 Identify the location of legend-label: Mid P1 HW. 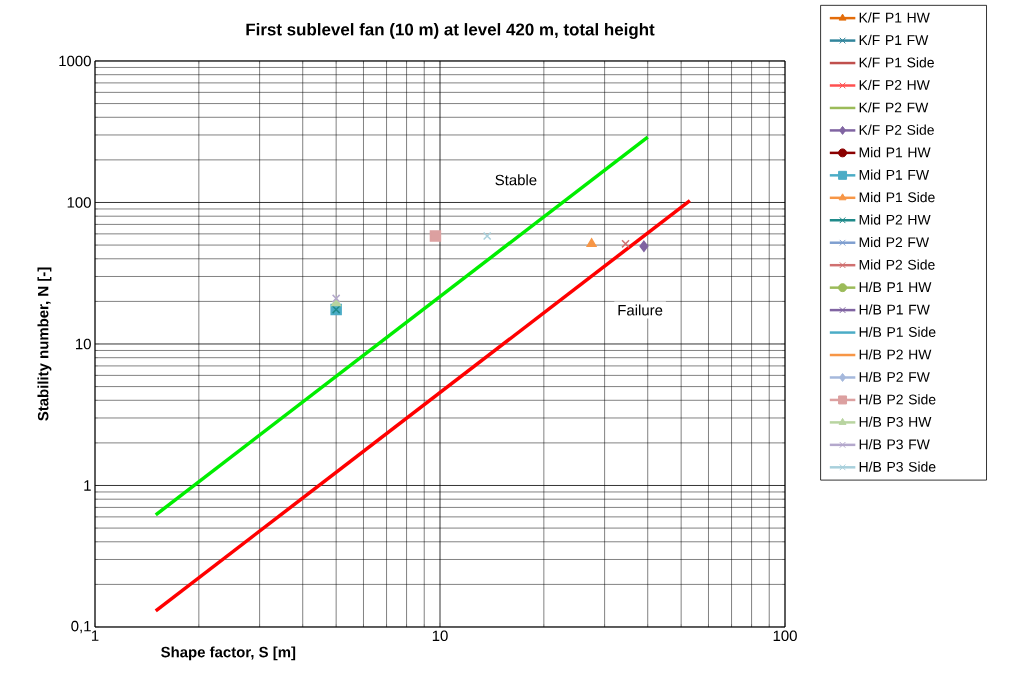
(895, 152).